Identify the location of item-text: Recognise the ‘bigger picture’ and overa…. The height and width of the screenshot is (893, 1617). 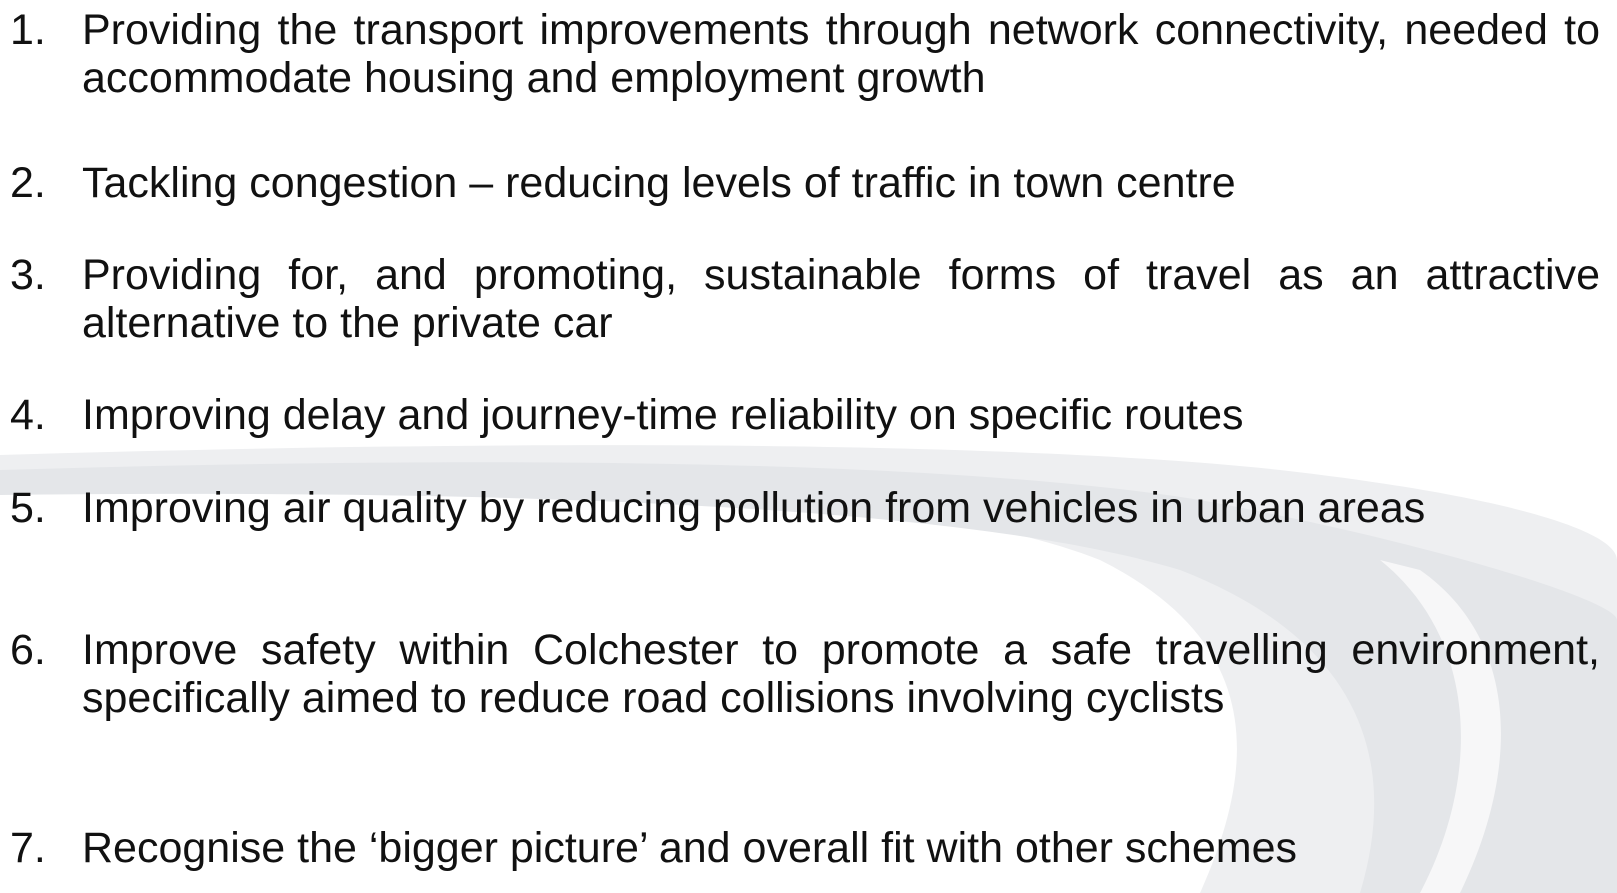
(689, 848).